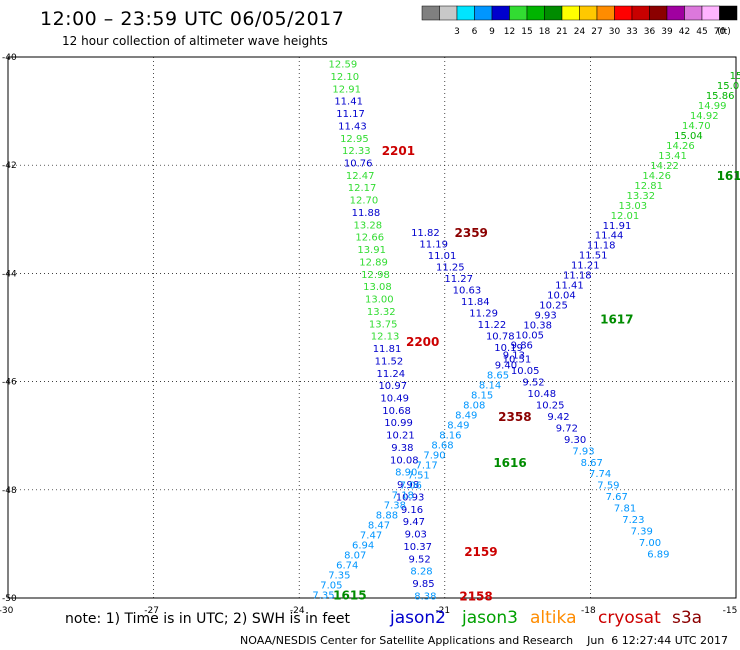 The width and height of the screenshot is (740, 650). What do you see at coordinates (633, 206) in the screenshot?
I see `wave-height-label: 13.03` at bounding box center [633, 206].